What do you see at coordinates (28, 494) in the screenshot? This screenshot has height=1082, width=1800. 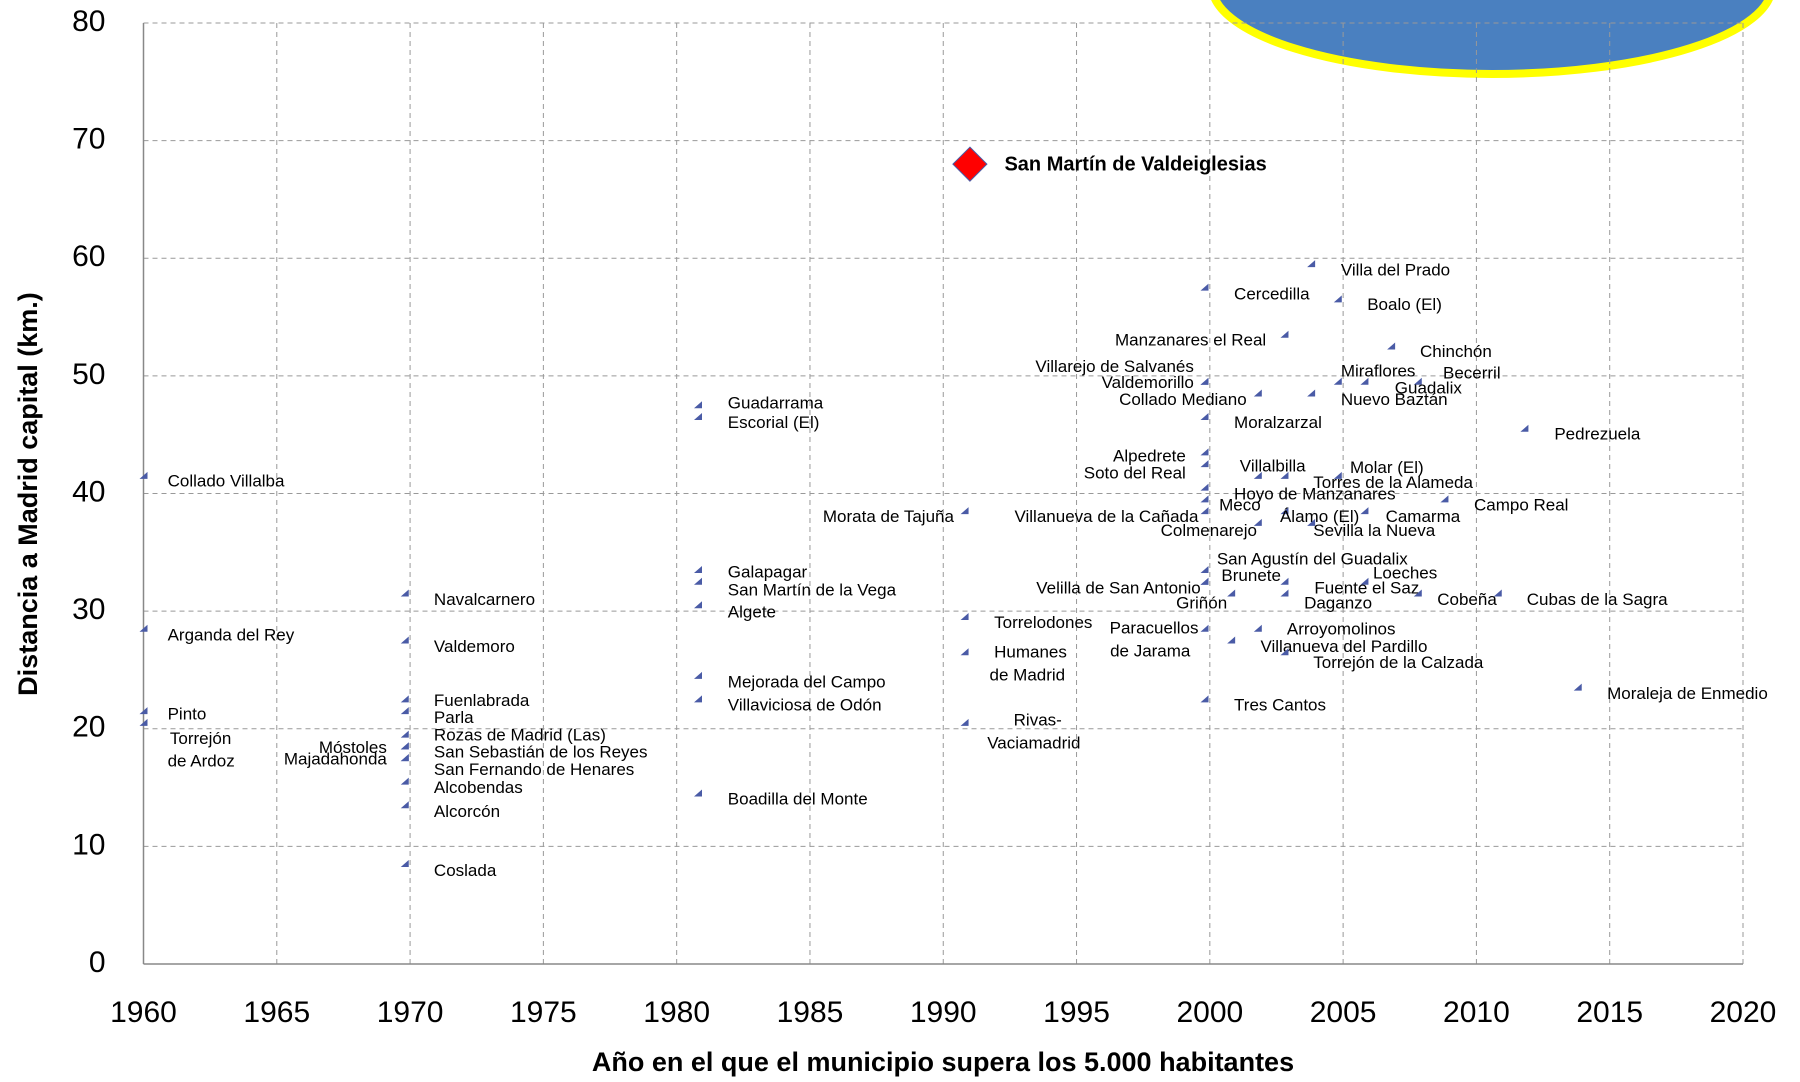 I see `y-axis-title: Distancia a Madrid capital (km.)` at bounding box center [28, 494].